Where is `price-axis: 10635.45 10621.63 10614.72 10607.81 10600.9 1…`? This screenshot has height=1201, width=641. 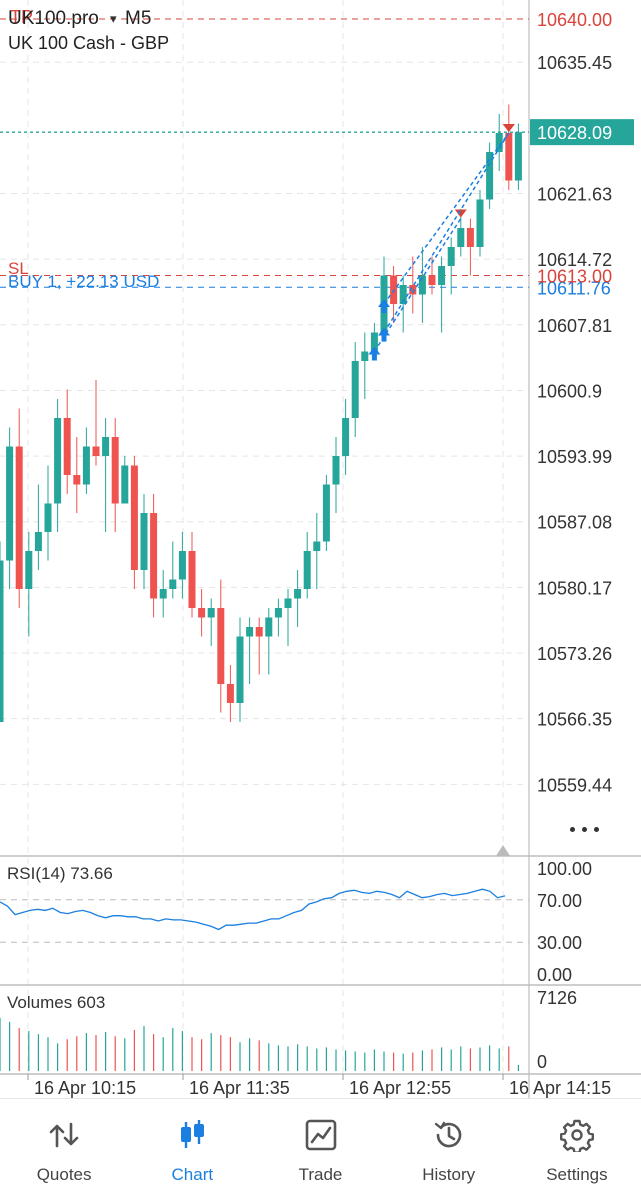
price-axis: 10635.45 10621.63 10614.72 10607.81 10600.9 1… is located at coordinates (582, 402).